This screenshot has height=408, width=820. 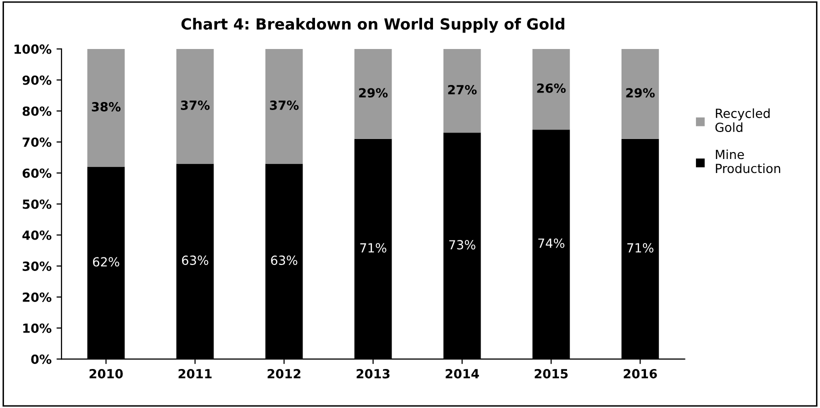 I want to click on y-tick-label: 40%, so click(x=37, y=235).